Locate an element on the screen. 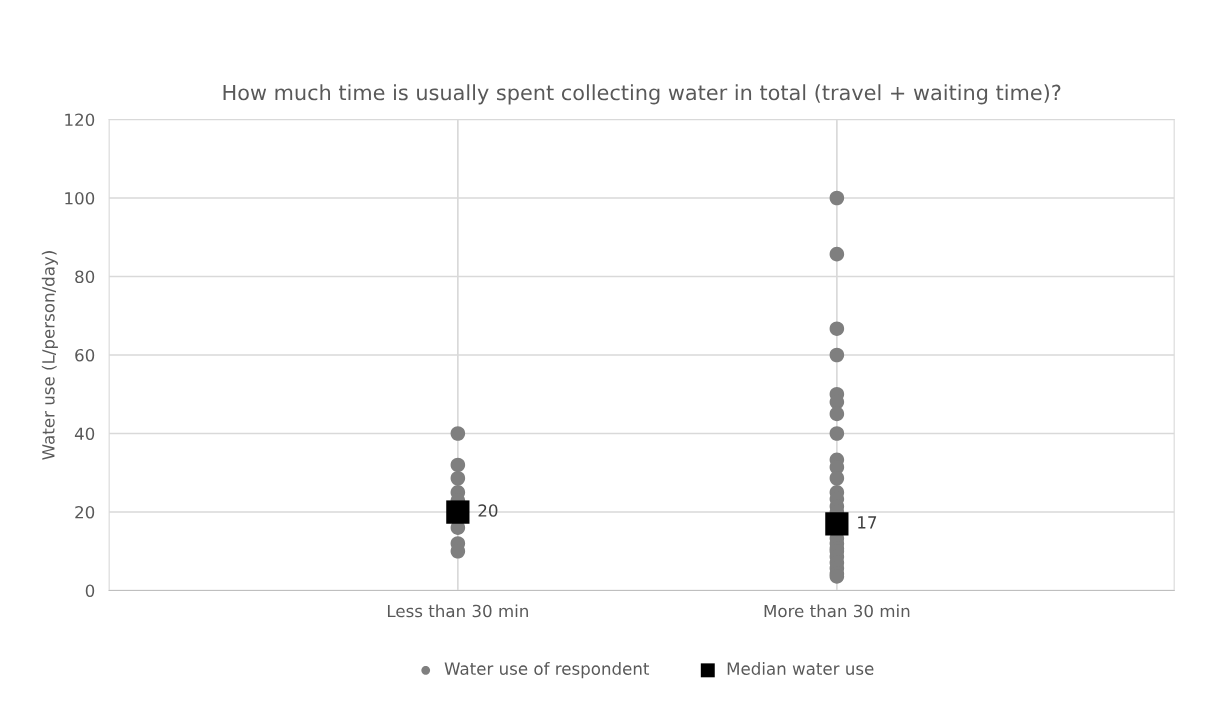  legend-label: Median water use is located at coordinates (800, 668).